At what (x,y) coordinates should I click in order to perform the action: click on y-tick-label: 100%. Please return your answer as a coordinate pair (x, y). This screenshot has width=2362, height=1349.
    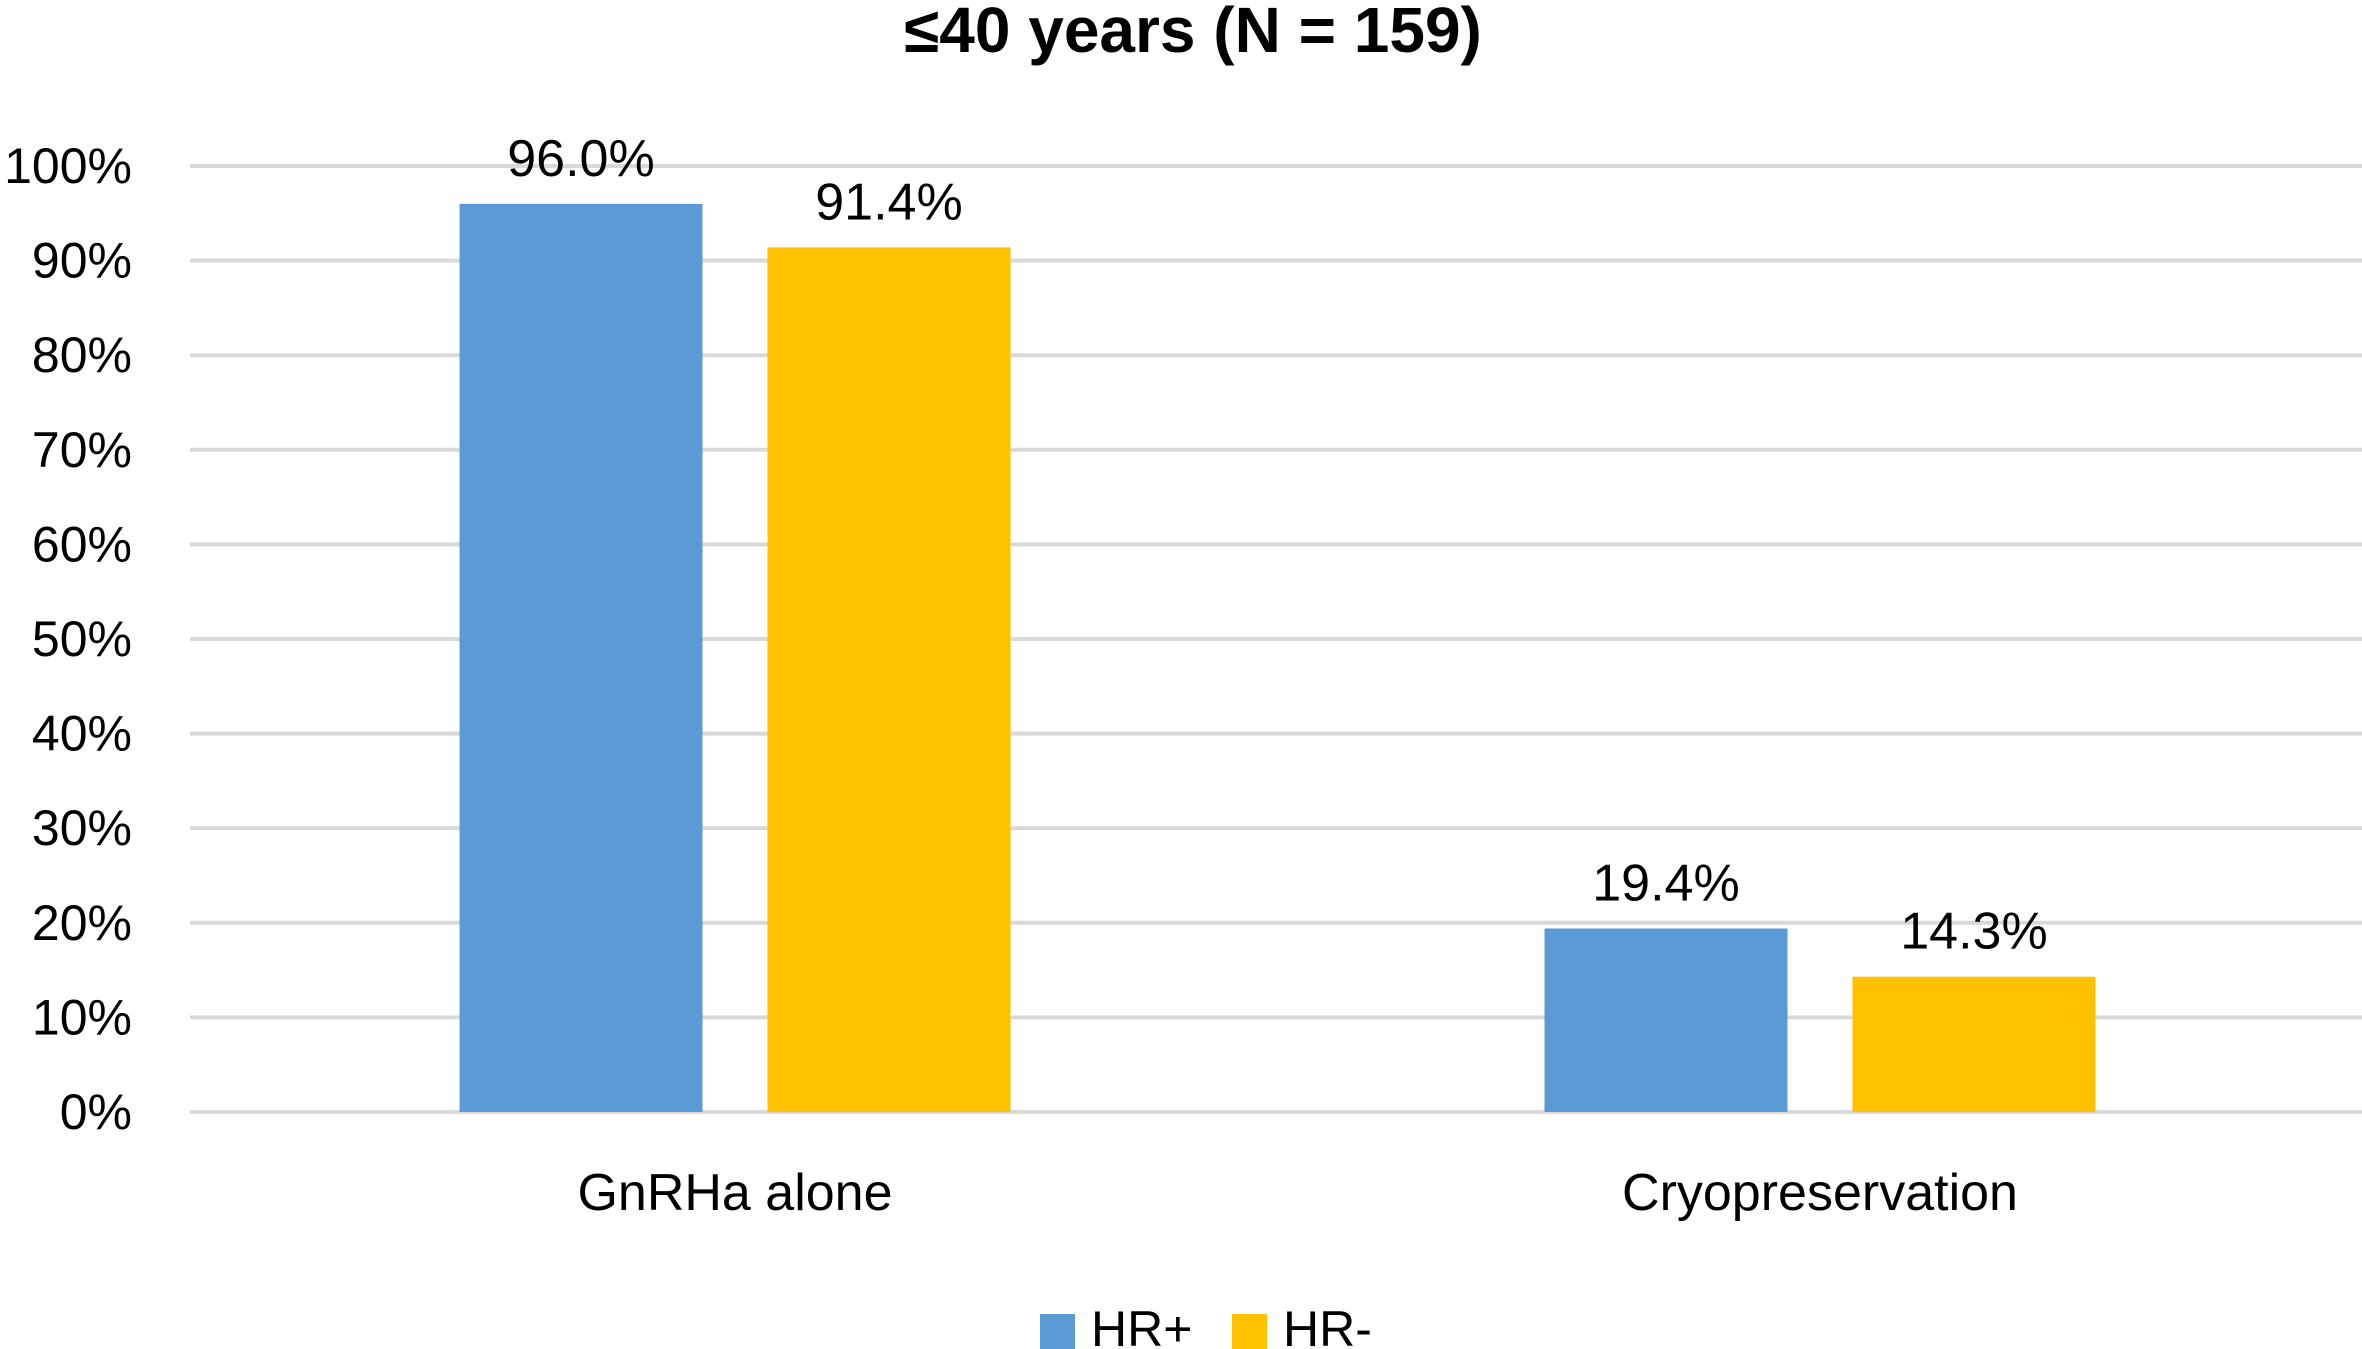
    Looking at the image, I should click on (68, 166).